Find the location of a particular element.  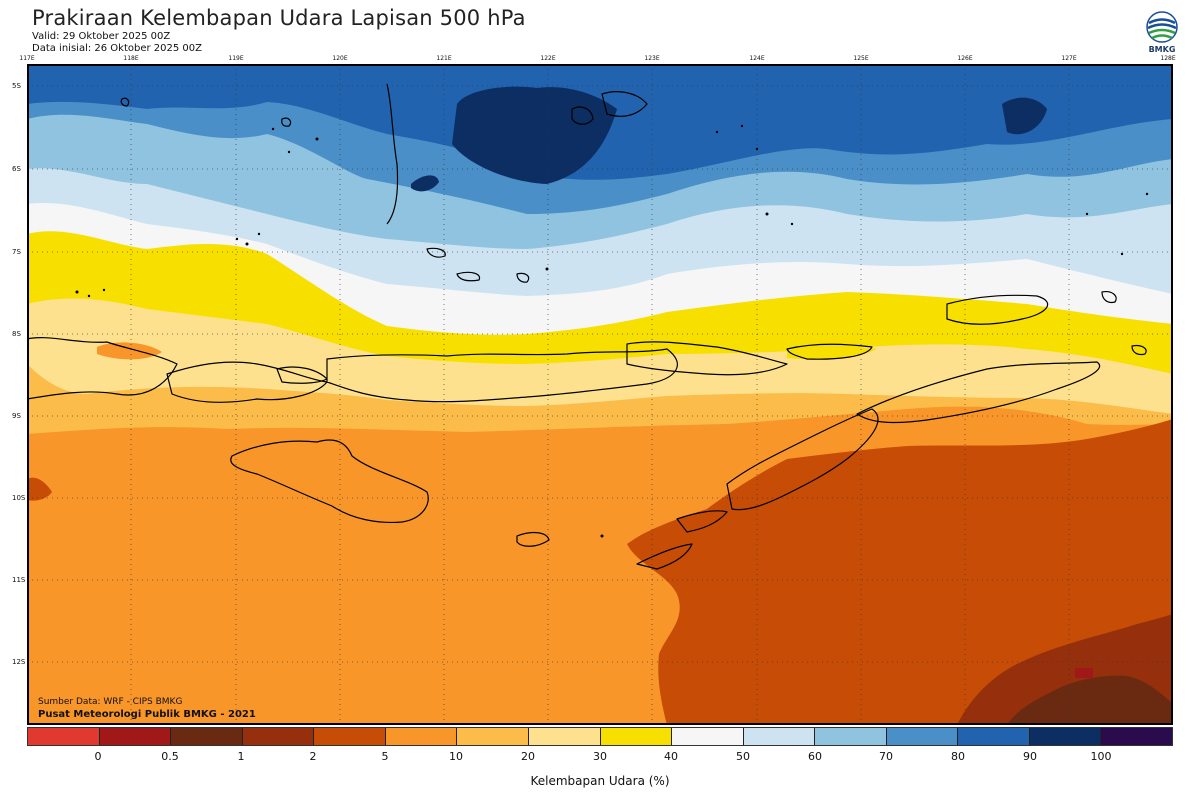

lat-label: 6S is located at coordinates (16, 169).